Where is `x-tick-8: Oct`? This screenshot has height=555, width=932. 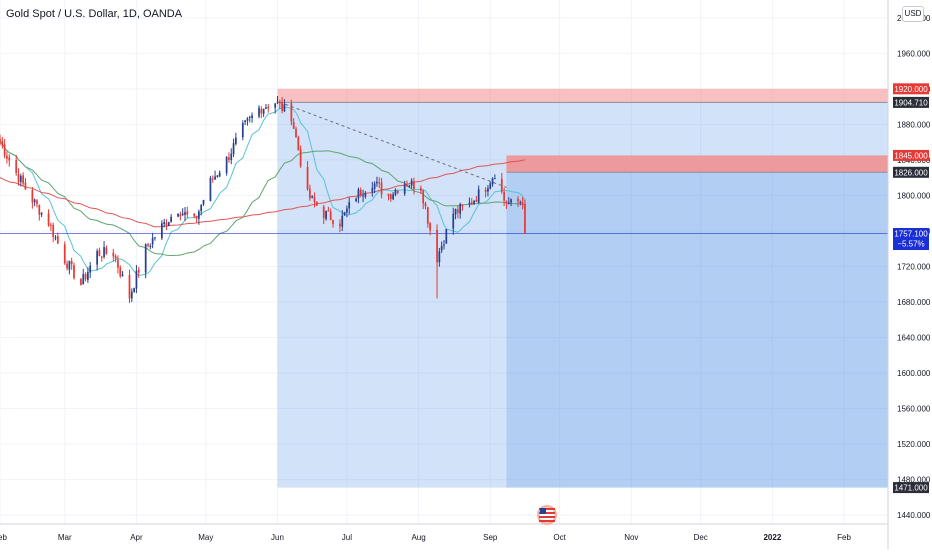 x-tick-8: Oct is located at coordinates (559, 537).